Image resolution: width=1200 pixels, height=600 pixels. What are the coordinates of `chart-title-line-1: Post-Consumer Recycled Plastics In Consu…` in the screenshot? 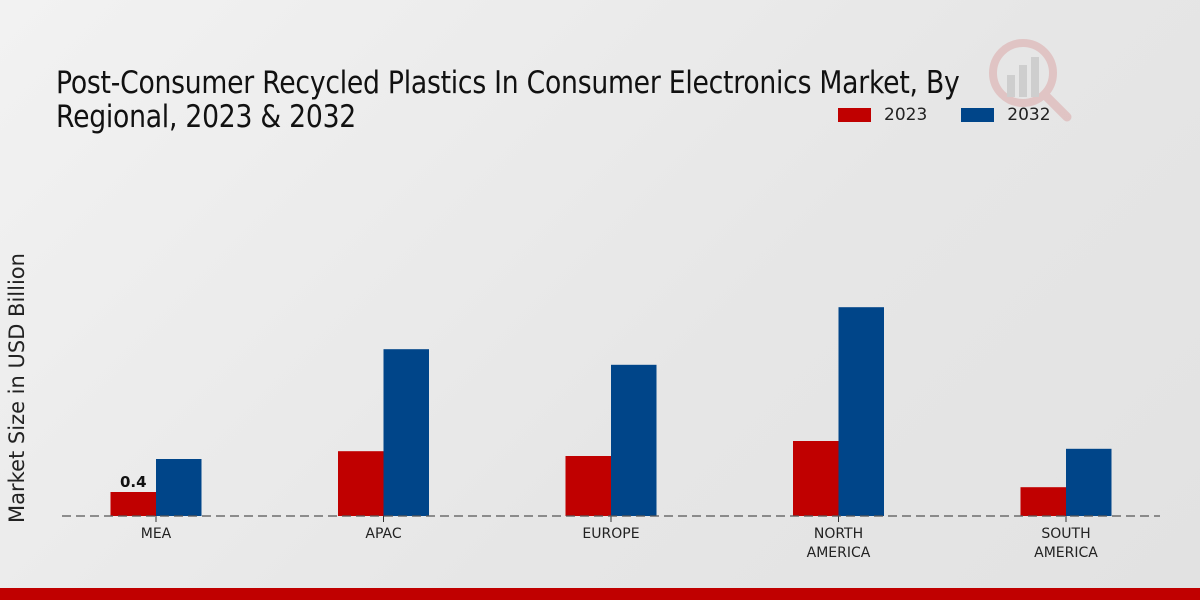 It's located at (508, 83).